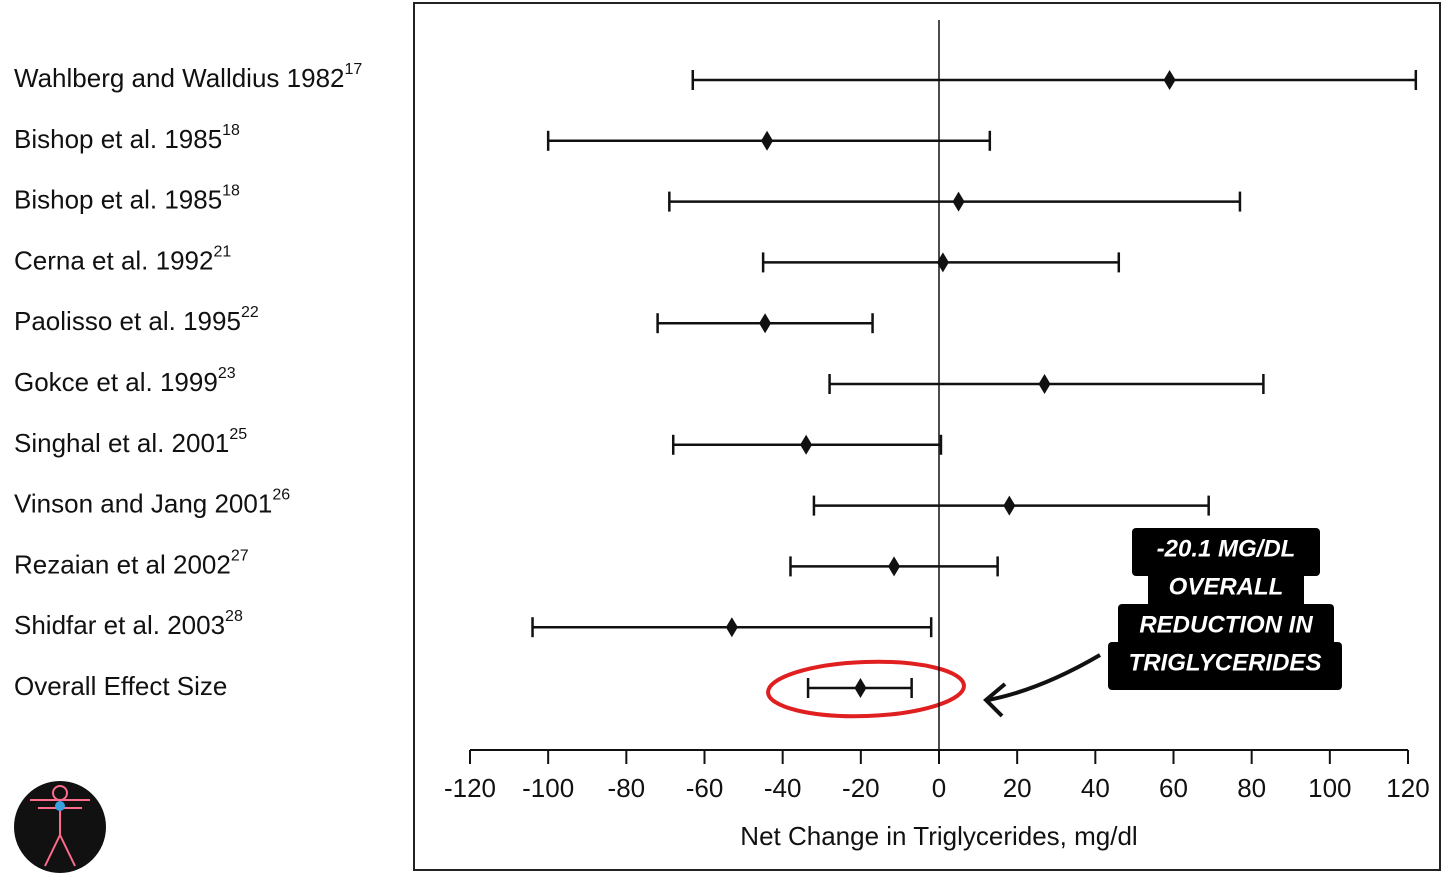  Describe the element at coordinates (783, 788) in the screenshot. I see `x-tick-label: -40` at that location.